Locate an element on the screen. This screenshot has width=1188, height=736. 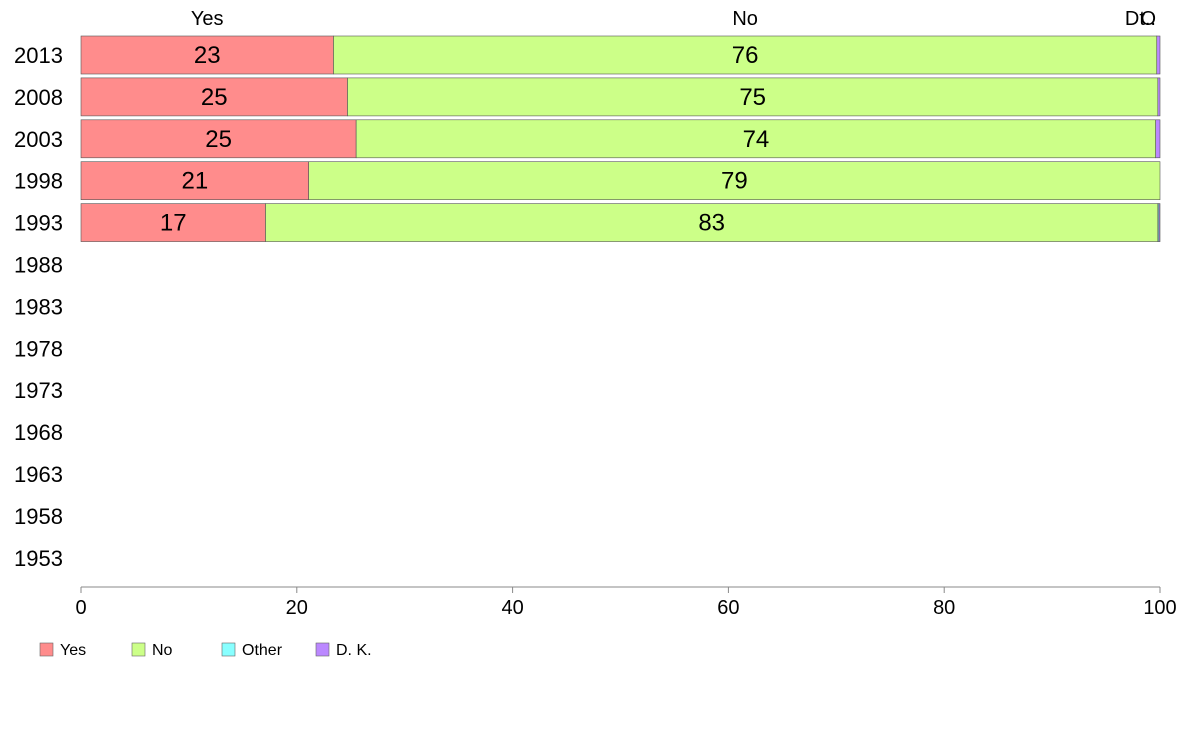
y-tick-label: 1993 is located at coordinates (38, 223).